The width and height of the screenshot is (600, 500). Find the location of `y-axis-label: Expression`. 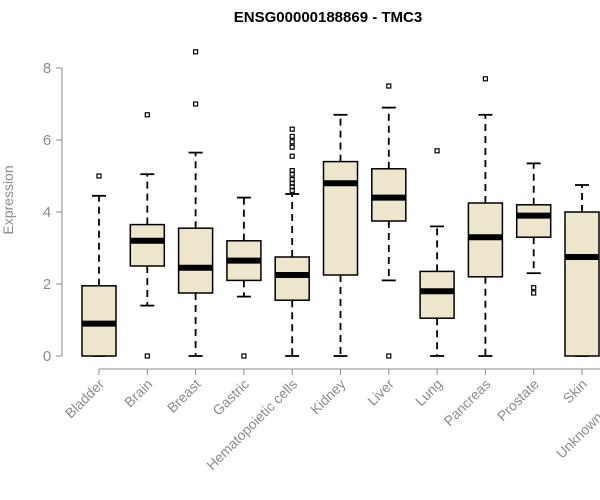

y-axis-label: Expression is located at coordinates (8, 199).